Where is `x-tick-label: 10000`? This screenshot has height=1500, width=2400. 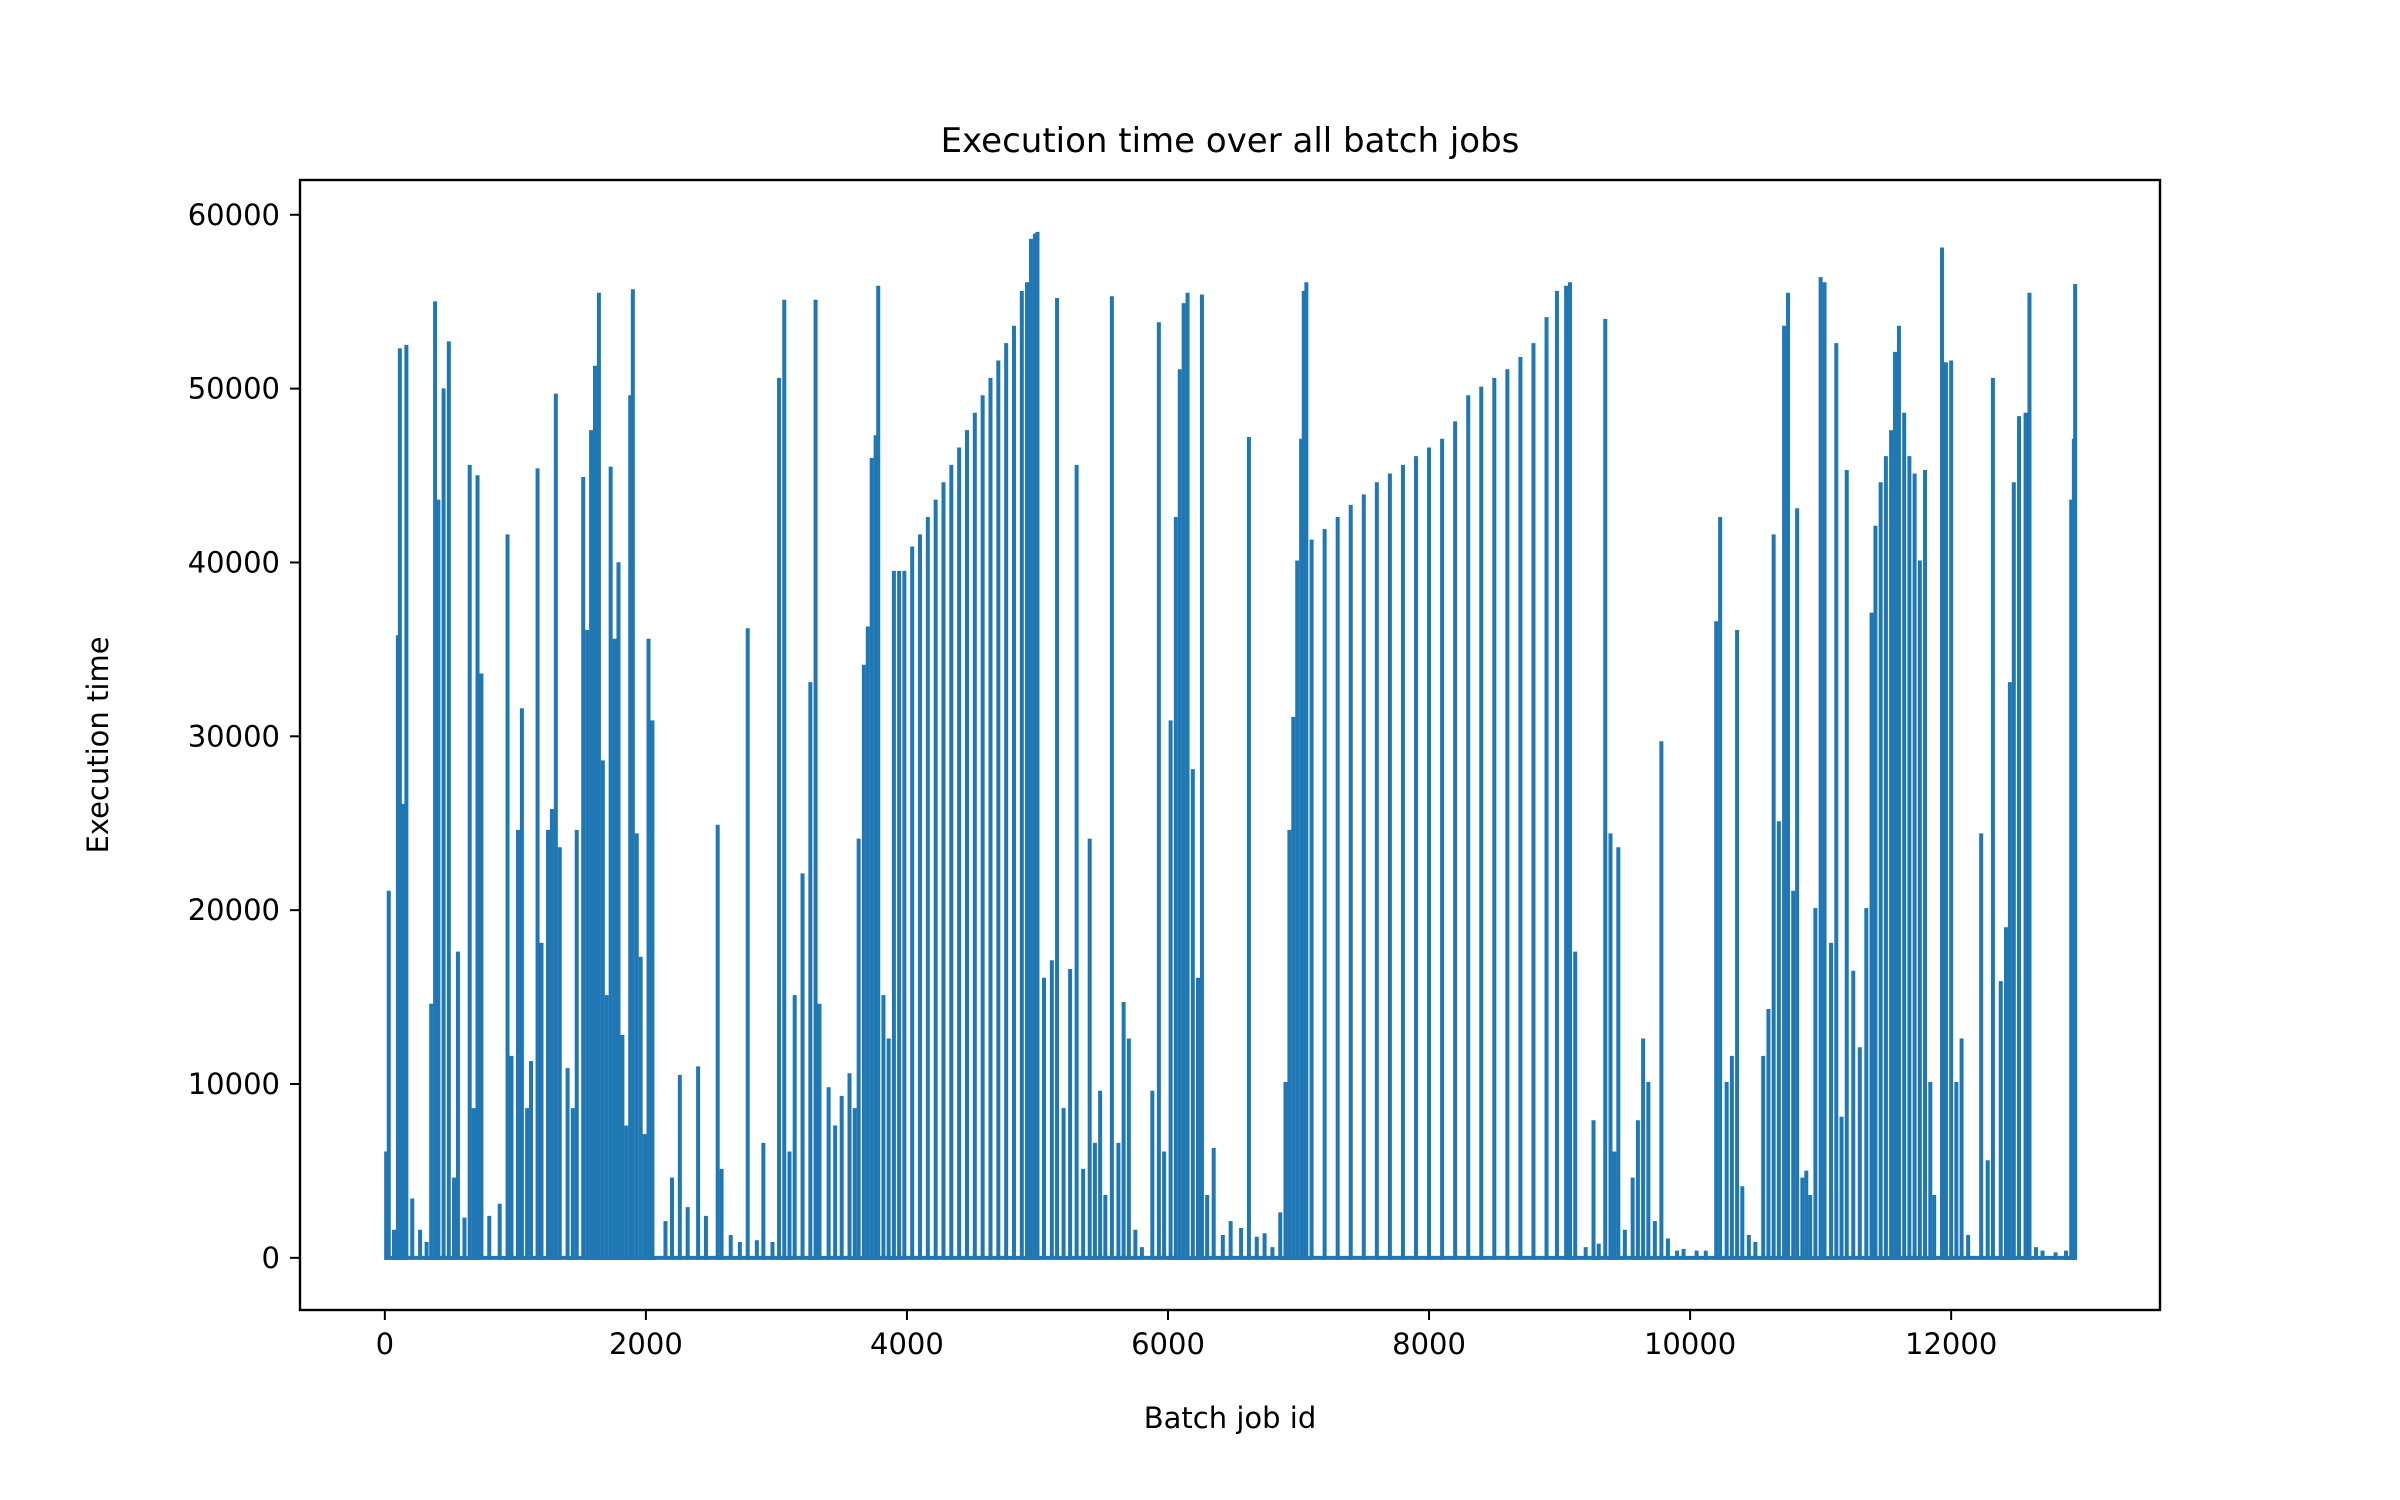 x-tick-label: 10000 is located at coordinates (1690, 1344).